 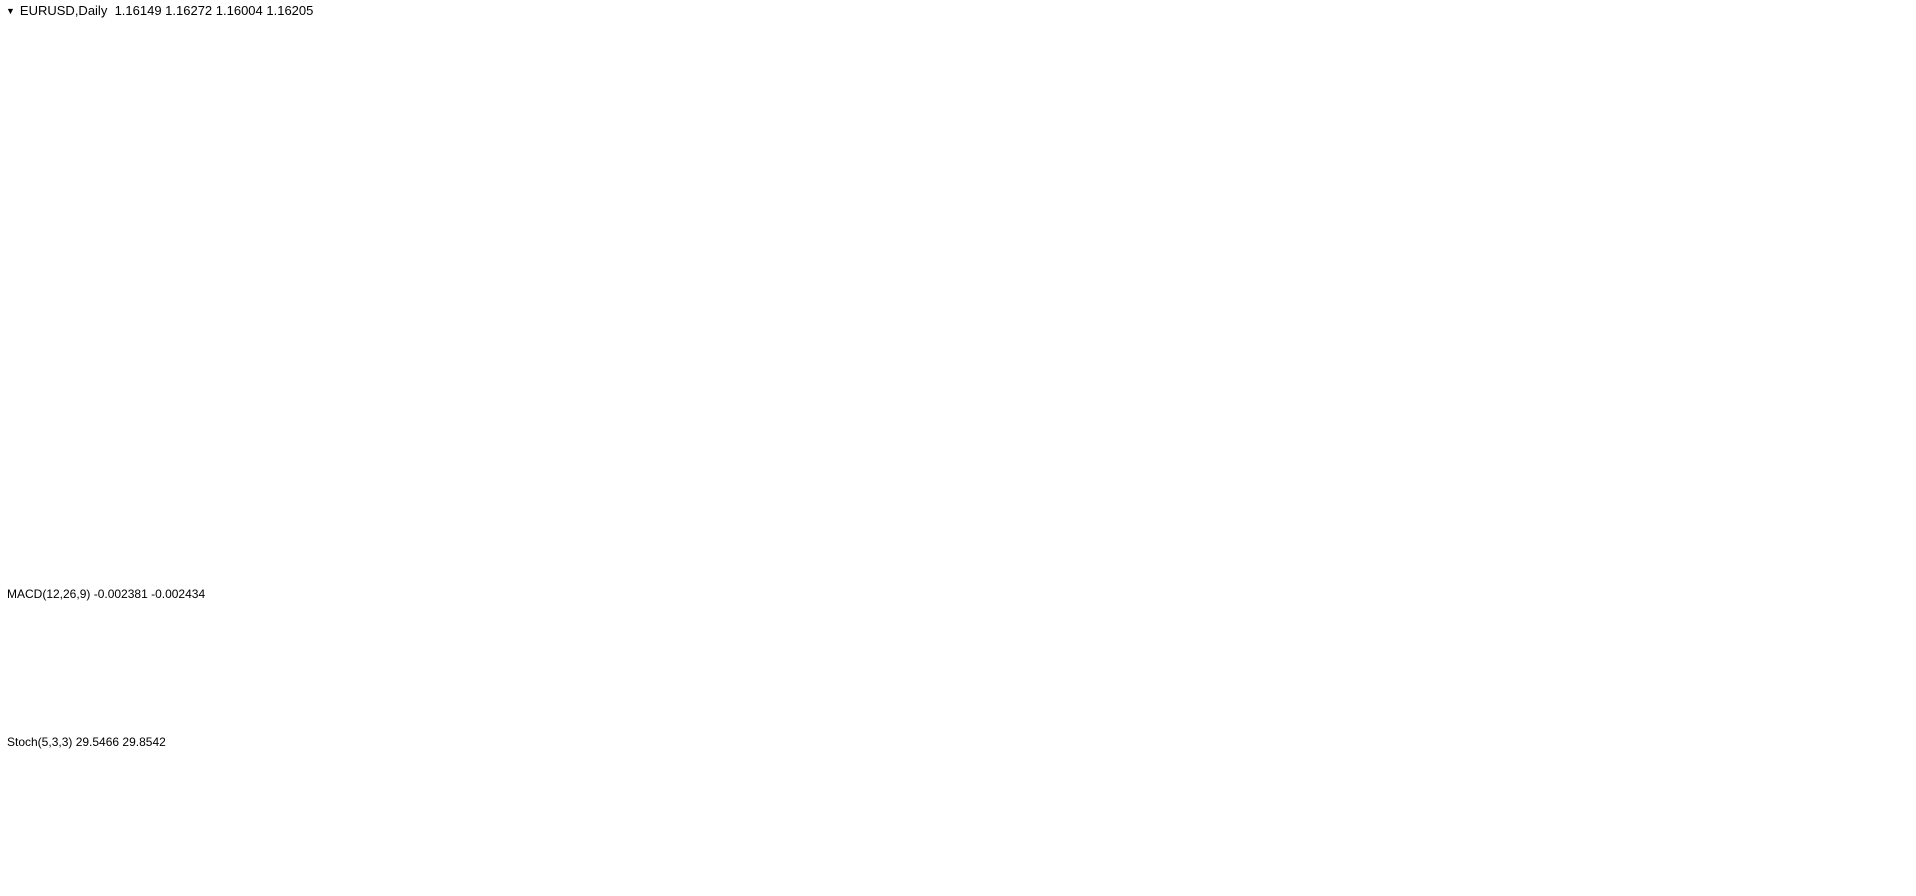 What do you see at coordinates (10, 11) in the screenshot?
I see `collapse-triangle-icon: ▼` at bounding box center [10, 11].